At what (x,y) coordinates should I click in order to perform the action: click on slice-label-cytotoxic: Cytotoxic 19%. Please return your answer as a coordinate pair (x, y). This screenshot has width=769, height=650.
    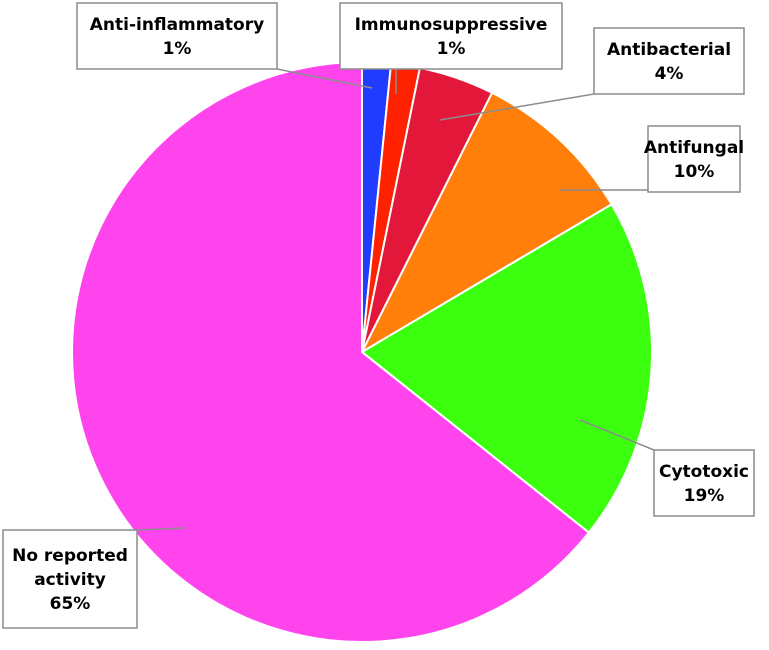
    Looking at the image, I should click on (704, 483).